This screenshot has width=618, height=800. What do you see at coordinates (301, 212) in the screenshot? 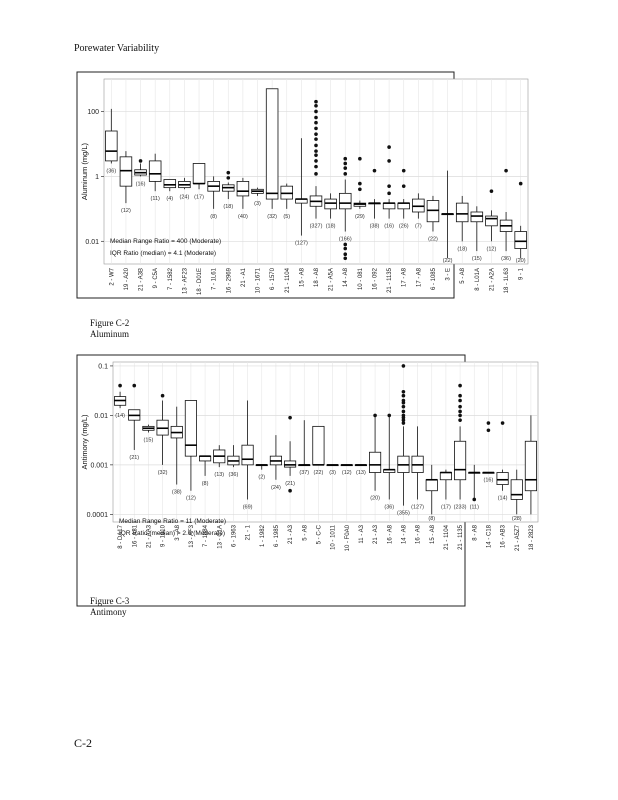
I see `box-14: (127) 15 - A8` at bounding box center [301, 212].